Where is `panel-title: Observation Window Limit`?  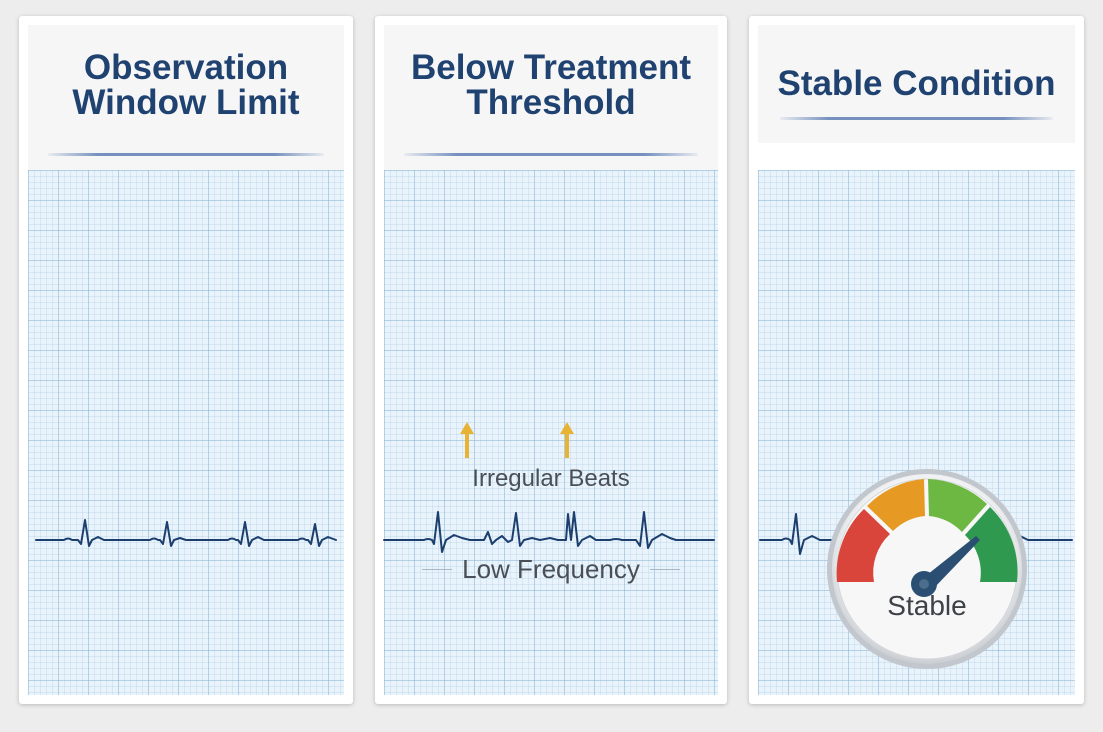
panel-title: Observation Window Limit is located at coordinates (186, 85).